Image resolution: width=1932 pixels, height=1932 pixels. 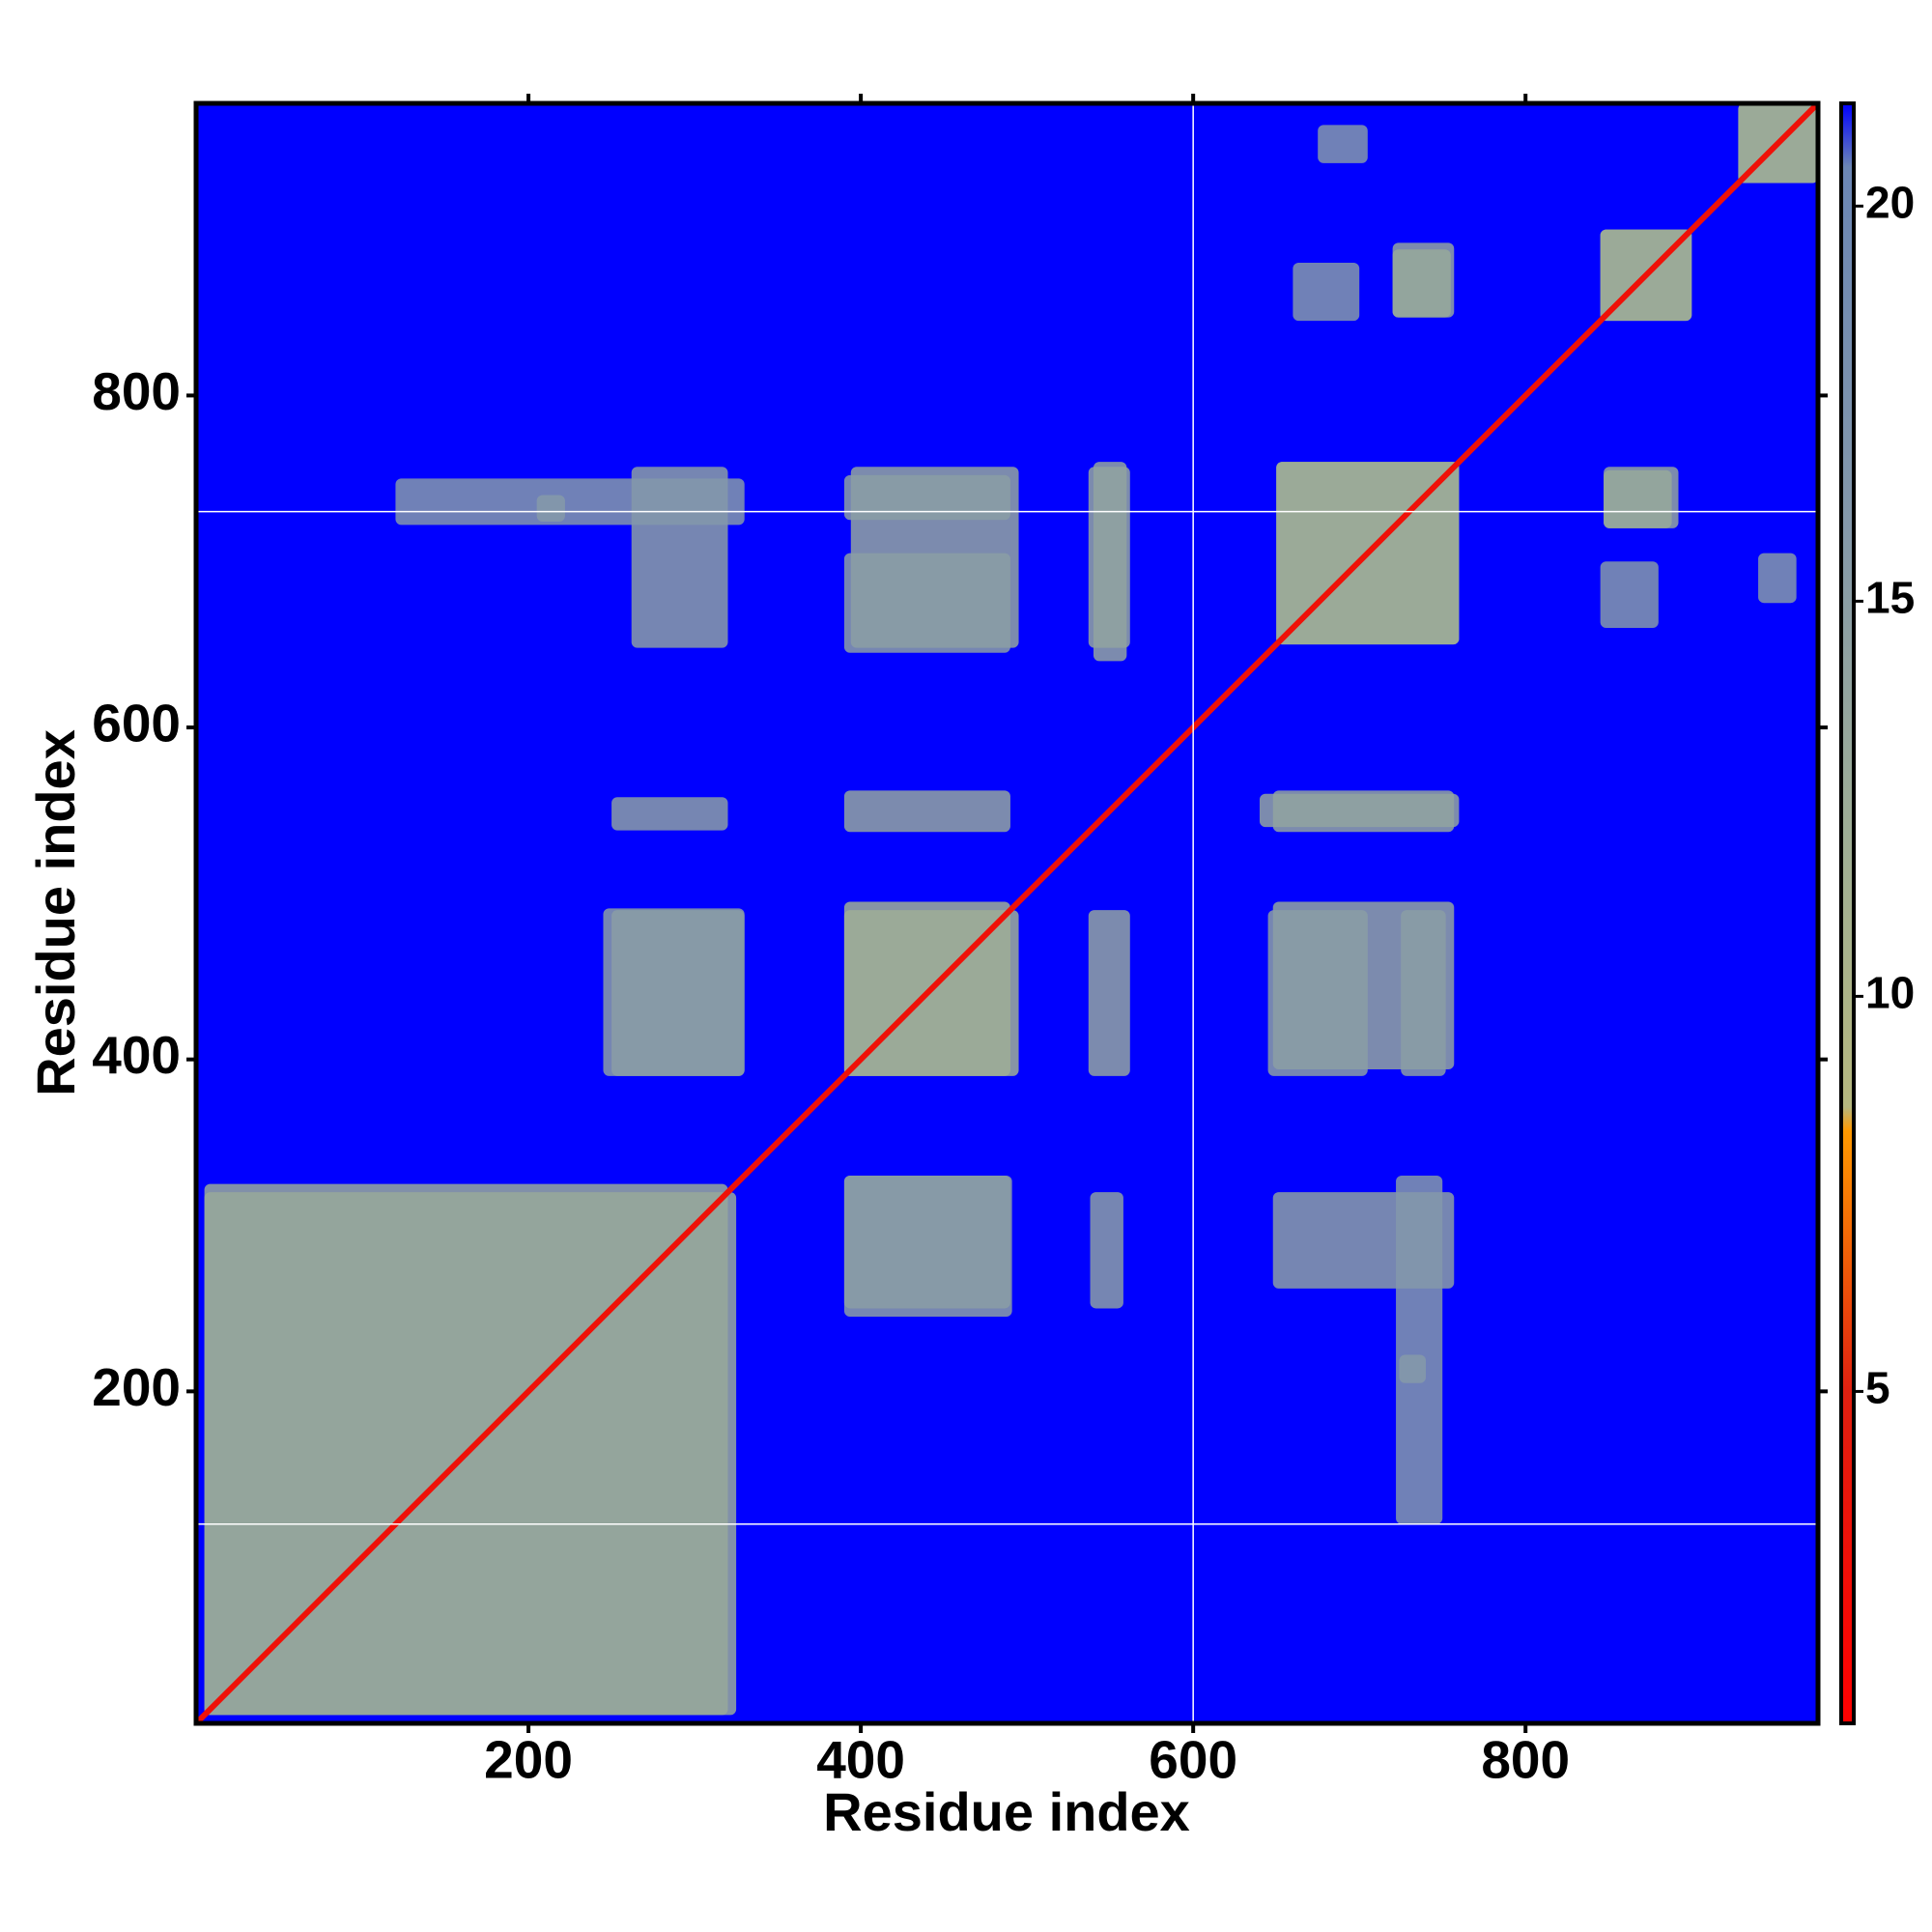 I want to click on y-tick-label: 400, so click(x=136, y=1055).